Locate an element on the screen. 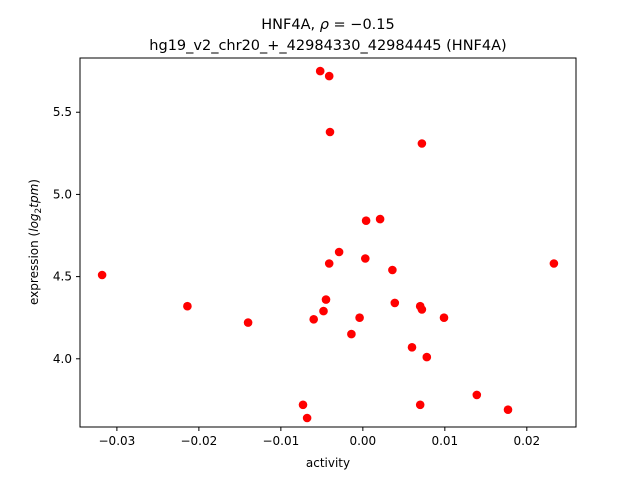  y-axis-label: expression (log2tpm) is located at coordinates (35, 242).